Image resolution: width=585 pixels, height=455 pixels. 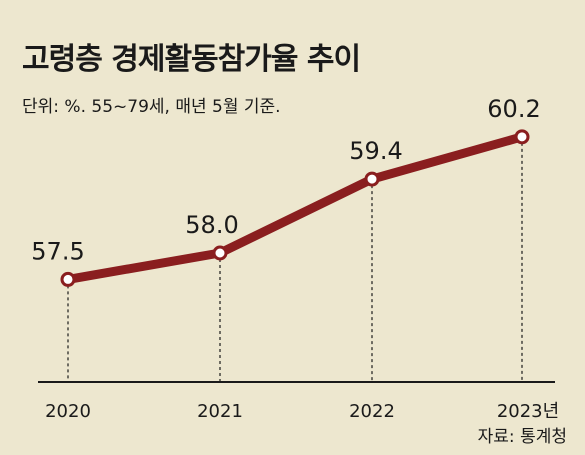 I want to click on source-note: 자료: 통계청, so click(x=522, y=437).